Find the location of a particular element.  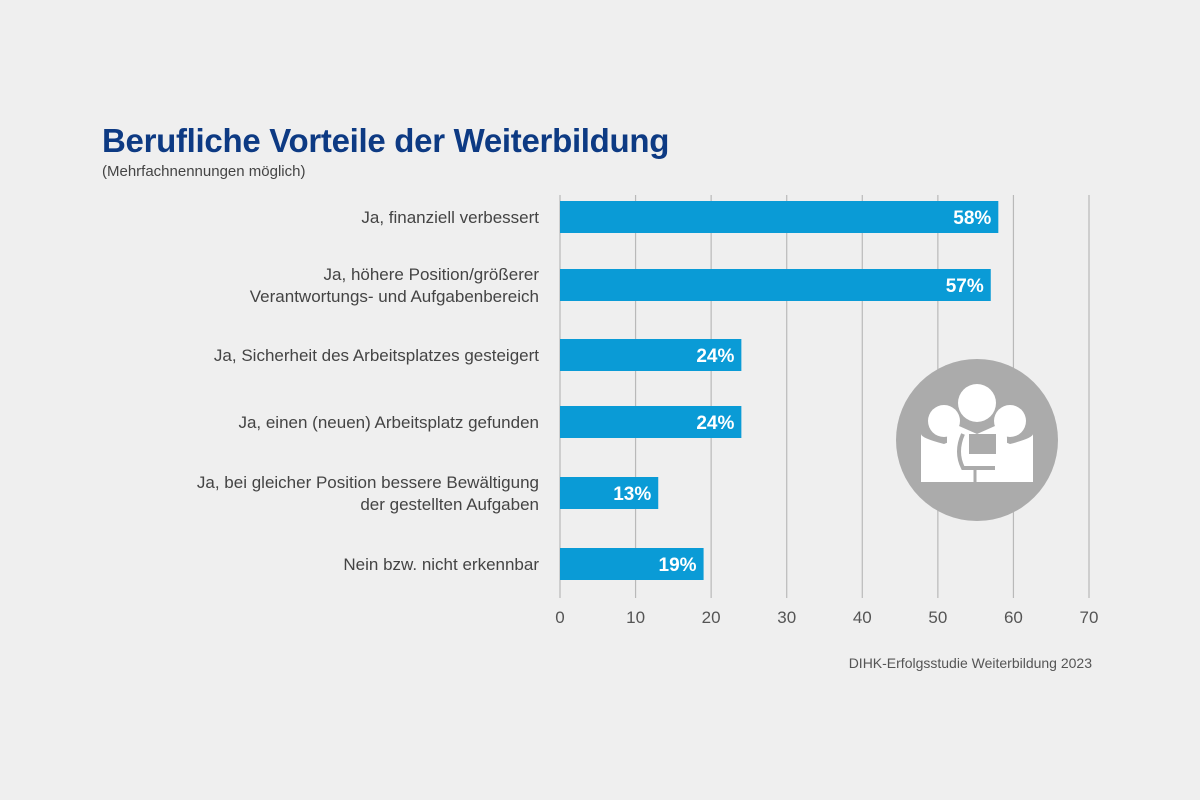

chart-subtitle: (Mehrfachnennungen möglich) is located at coordinates (204, 171).